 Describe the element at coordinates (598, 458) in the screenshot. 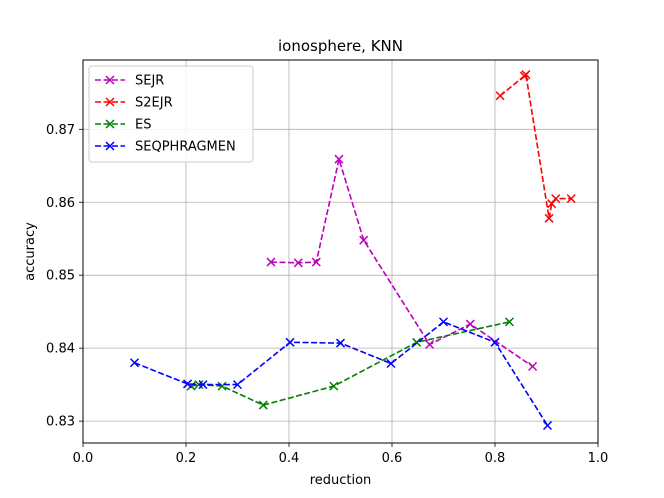

I see `x-tick-label: 1.0` at that location.